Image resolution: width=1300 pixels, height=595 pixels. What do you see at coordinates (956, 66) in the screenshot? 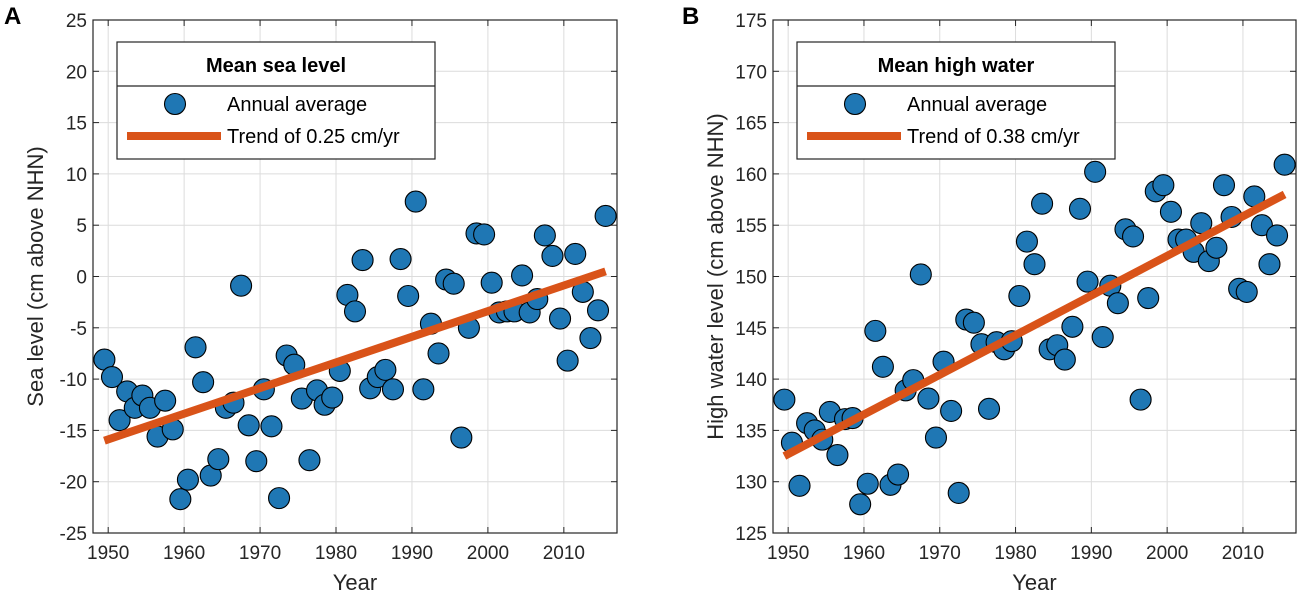
I see `legend-title: Mean high water` at bounding box center [956, 66].